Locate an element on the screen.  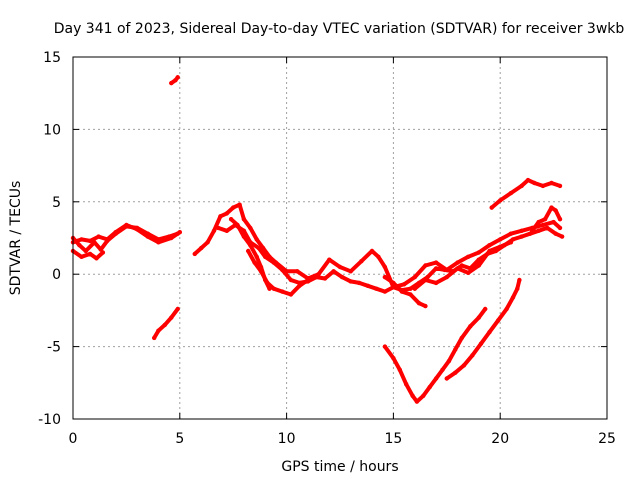
x-axis-label: GPS time / hours is located at coordinates (339, 467).